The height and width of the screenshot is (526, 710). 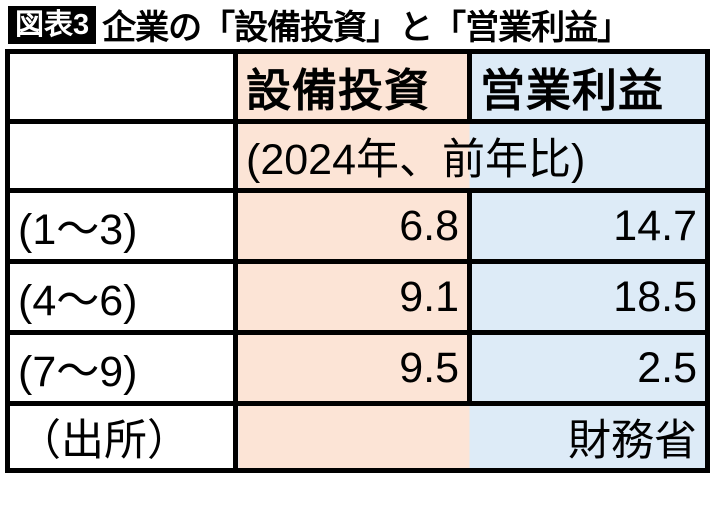 I want to click on table-source-row: （出所） 財務省, so click(x=357, y=437).